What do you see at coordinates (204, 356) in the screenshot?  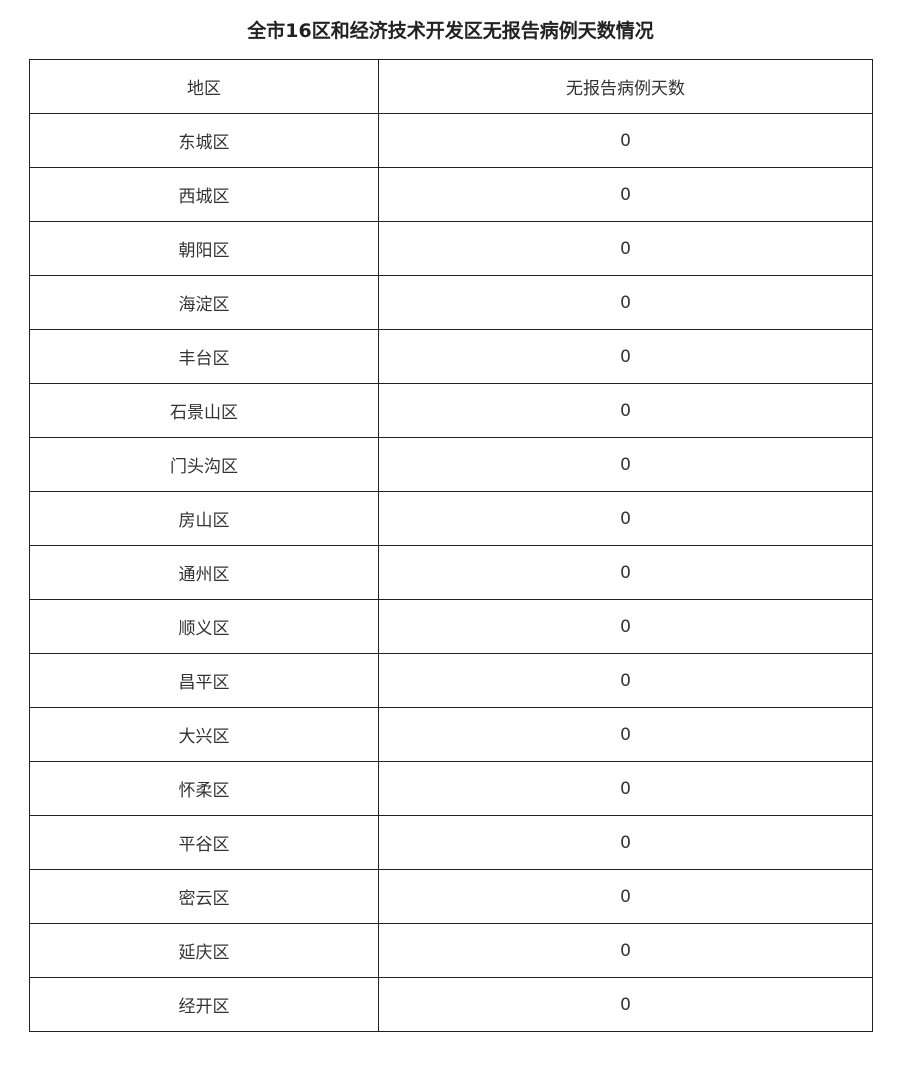 I see `district-cell: 丰台区` at bounding box center [204, 356].